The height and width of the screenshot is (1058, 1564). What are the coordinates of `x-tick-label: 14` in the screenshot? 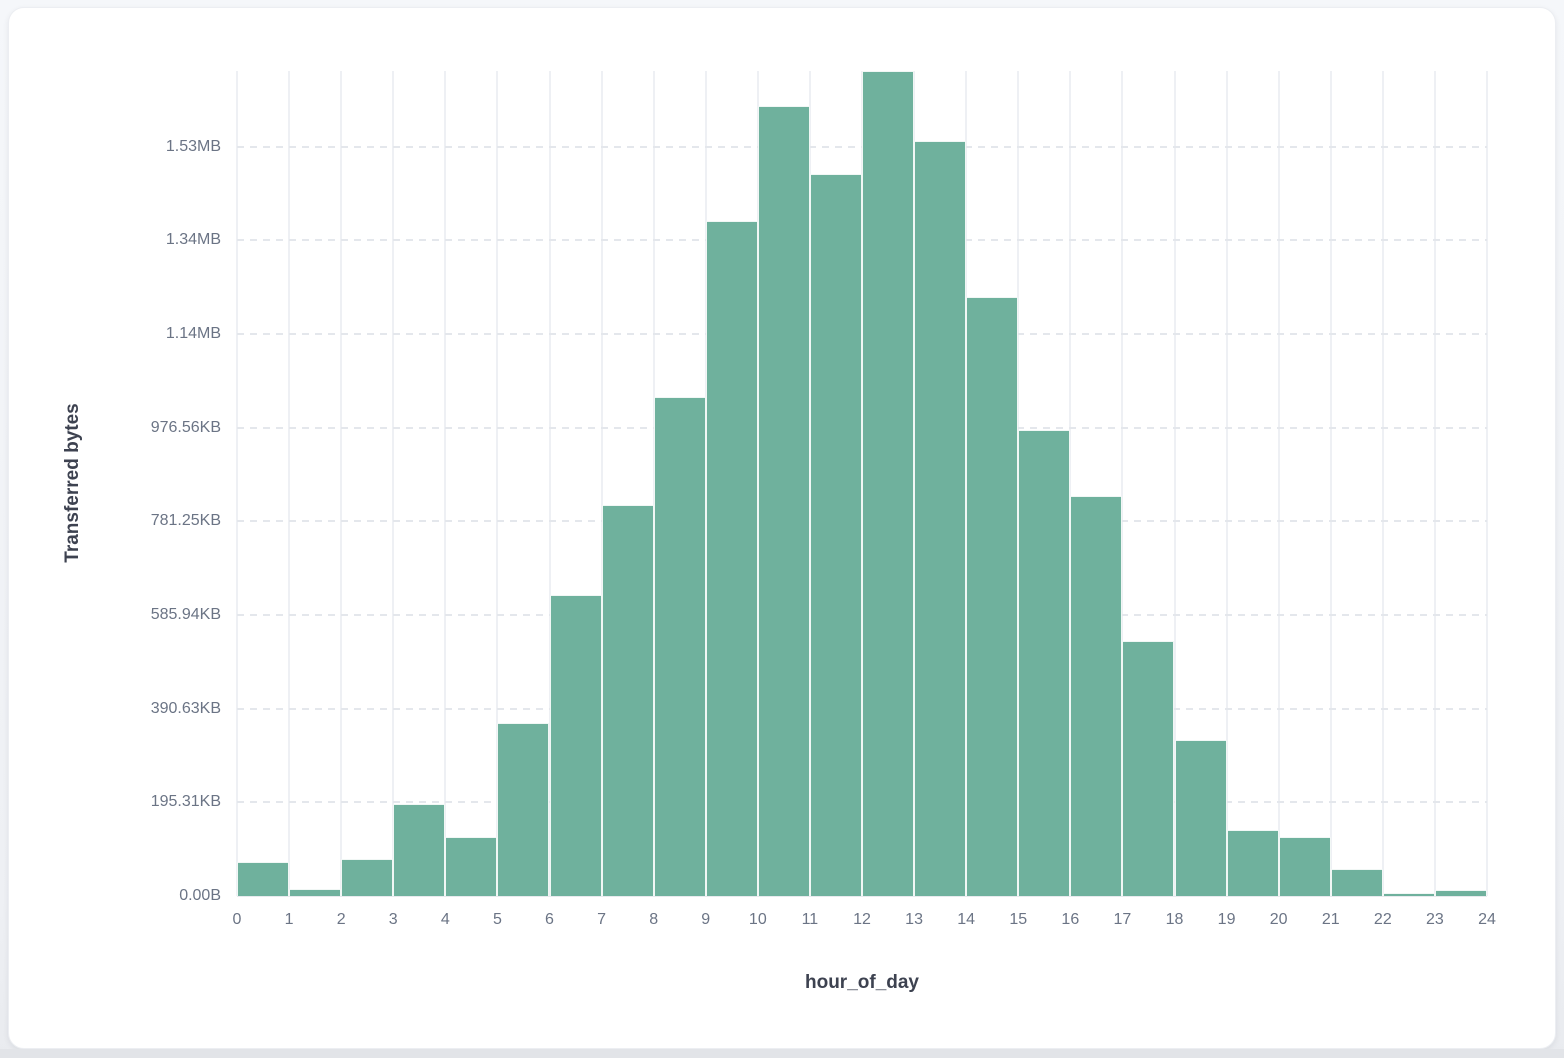 It's located at (966, 919).